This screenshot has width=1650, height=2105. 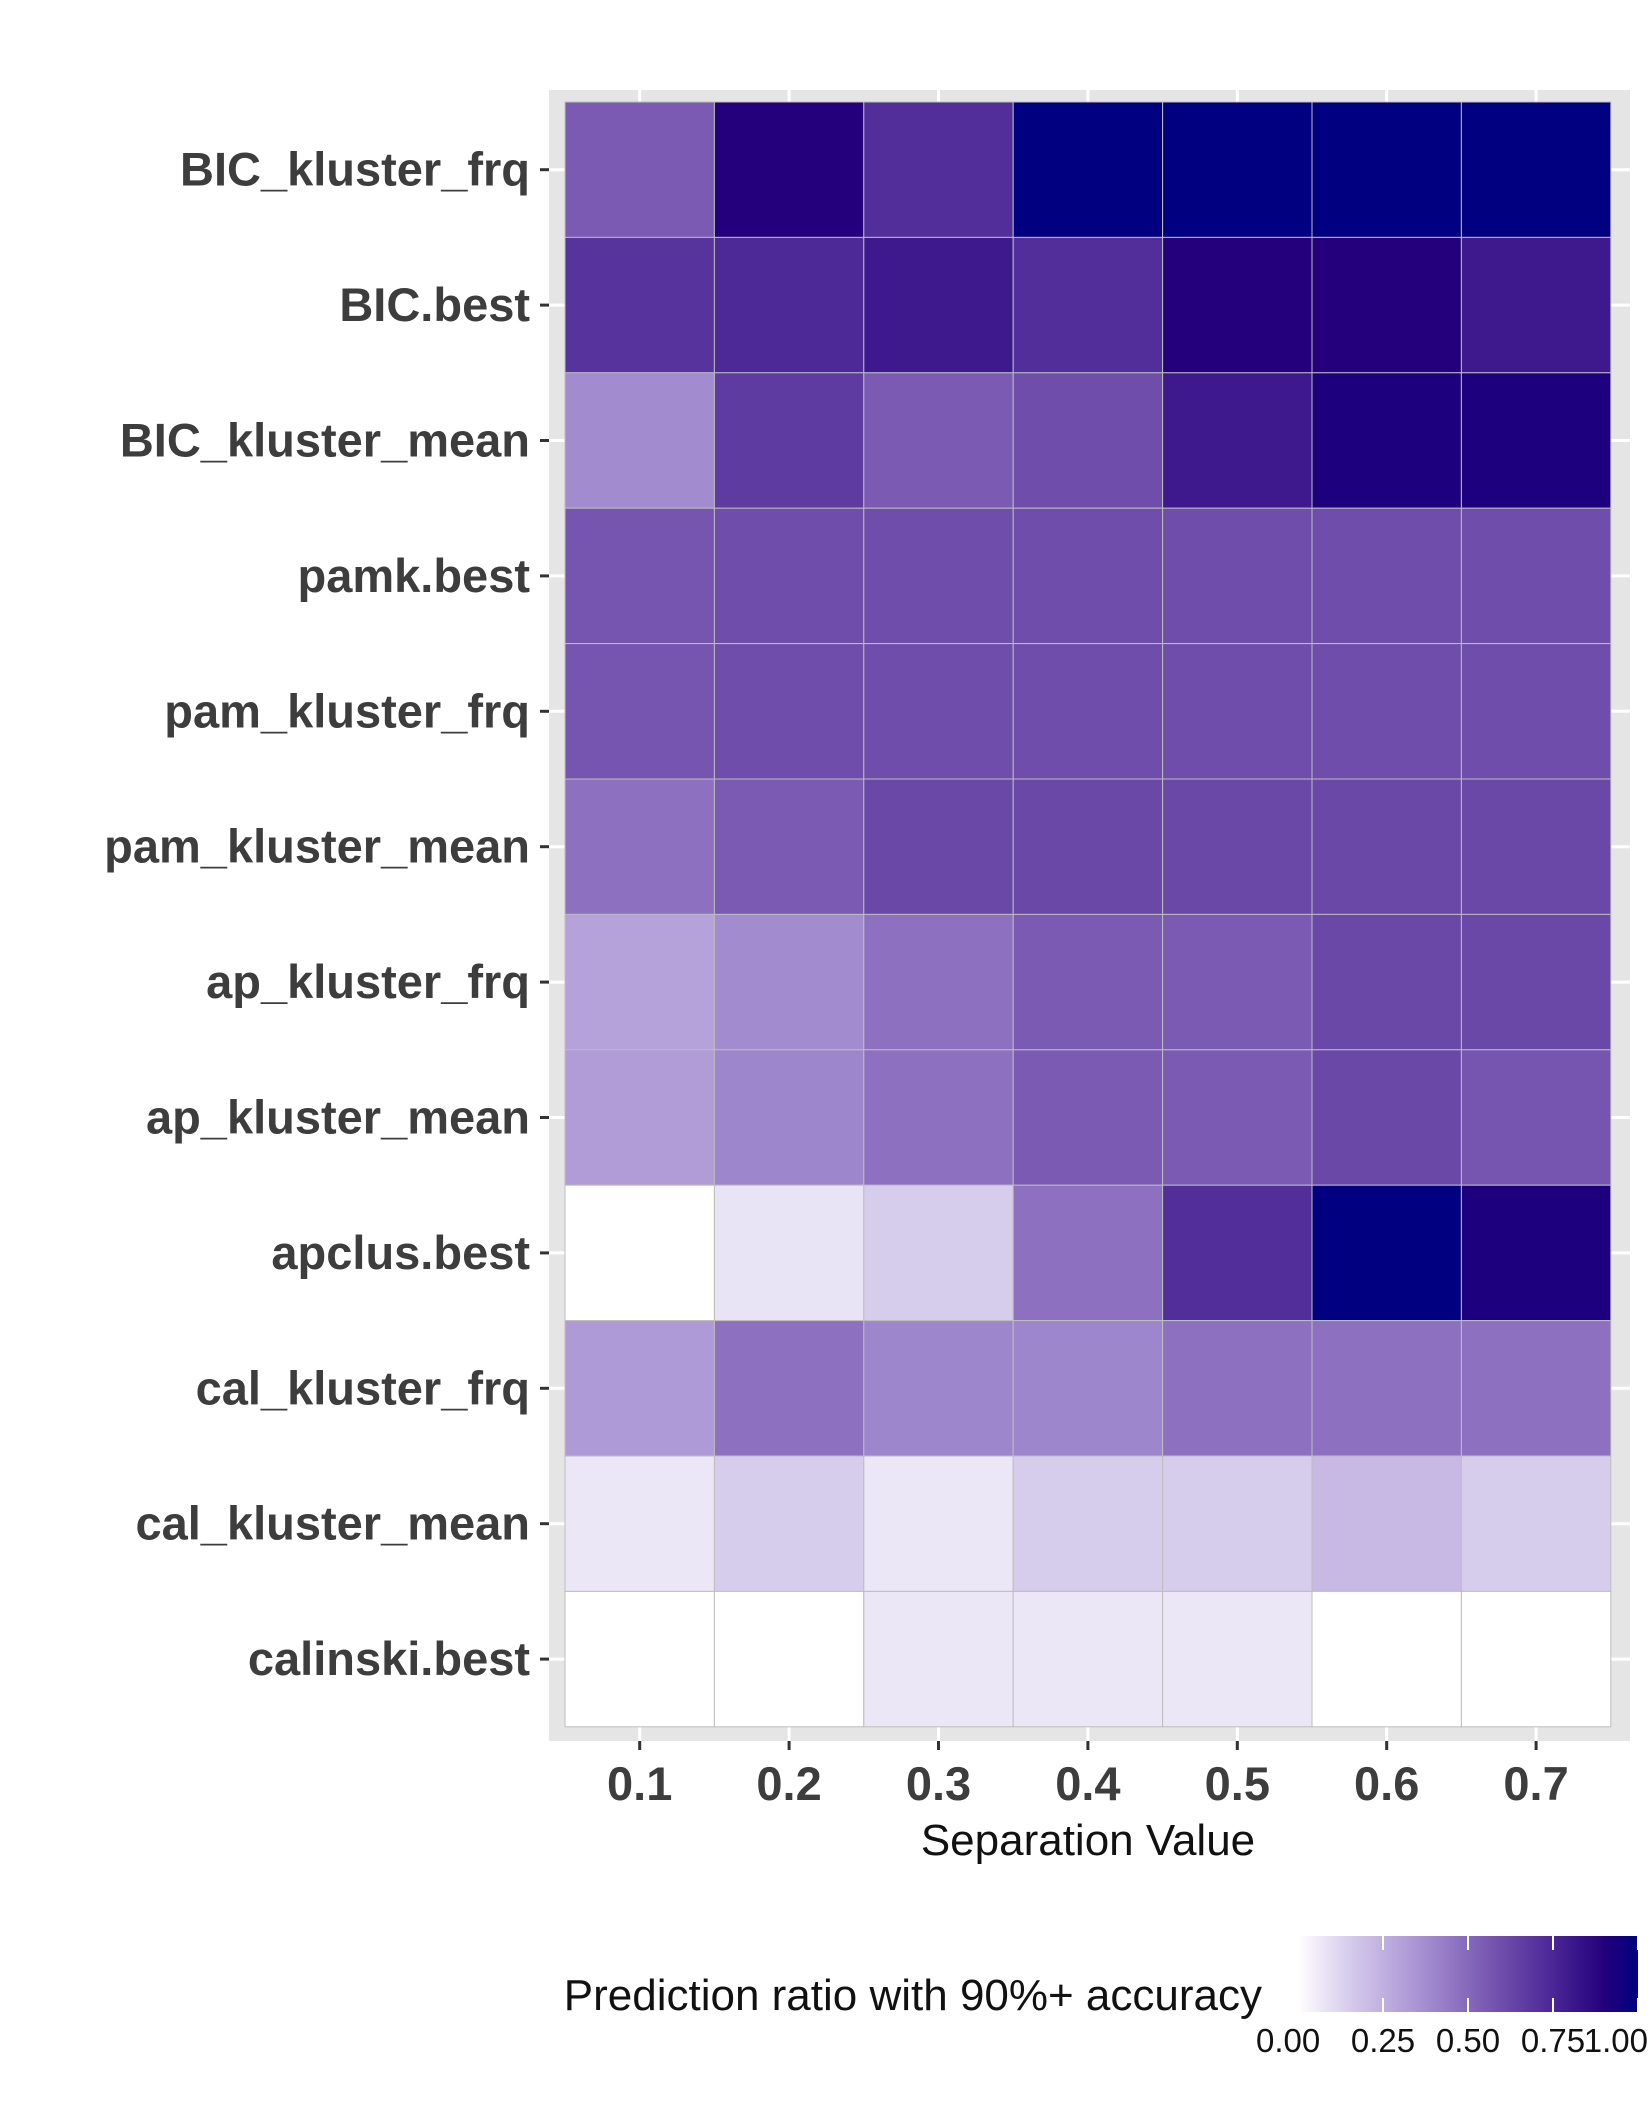 What do you see at coordinates (332, 1523) in the screenshot?
I see `y-tick-label: cal_kluster_mean` at bounding box center [332, 1523].